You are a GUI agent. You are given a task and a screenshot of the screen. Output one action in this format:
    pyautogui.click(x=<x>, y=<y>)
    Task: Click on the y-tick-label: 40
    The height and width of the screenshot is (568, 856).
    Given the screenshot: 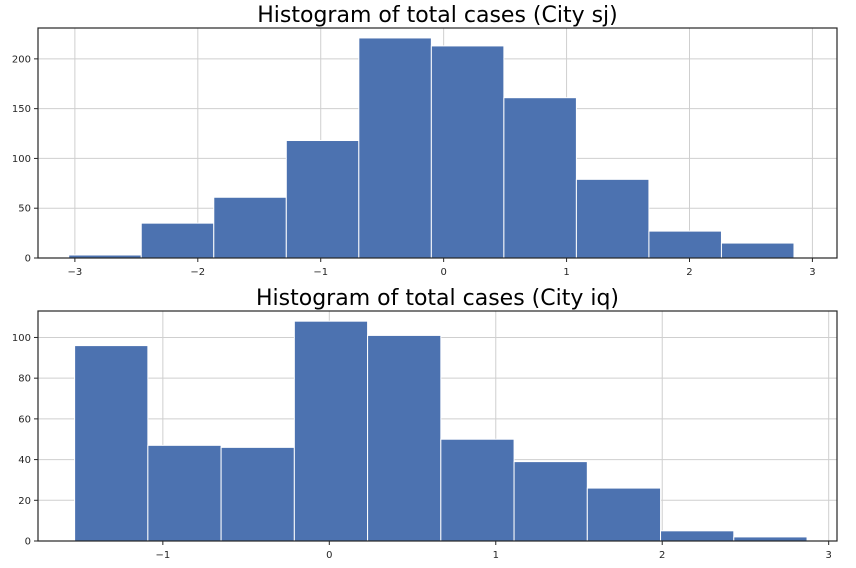 What is the action you would take?
    pyautogui.click(x=24, y=460)
    